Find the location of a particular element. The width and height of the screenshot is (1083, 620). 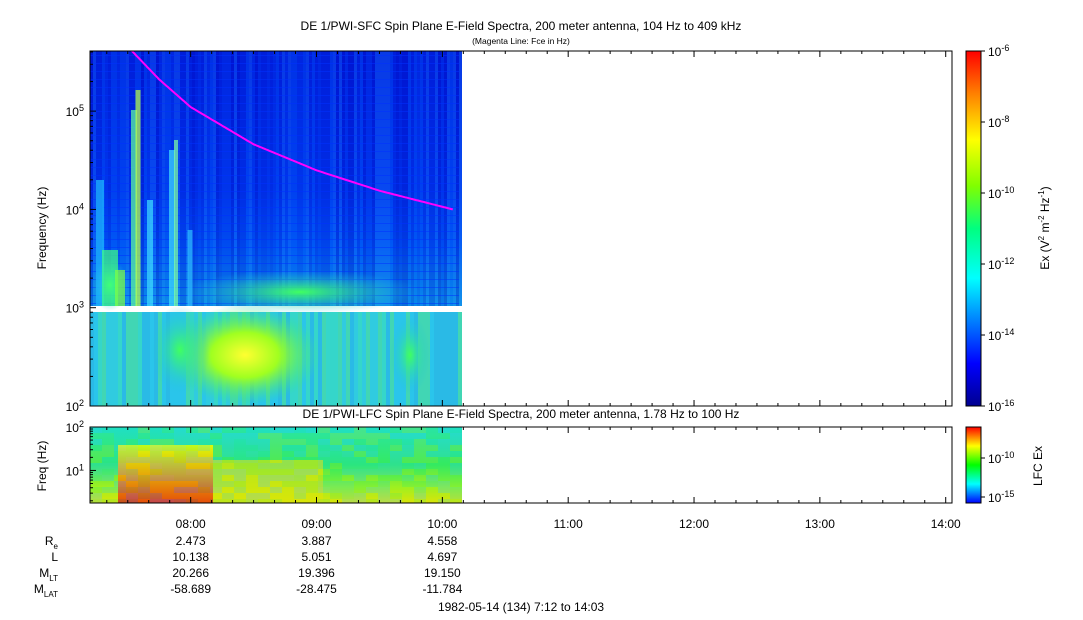

sfc-ytick-label: 105 is located at coordinates (75, 111).